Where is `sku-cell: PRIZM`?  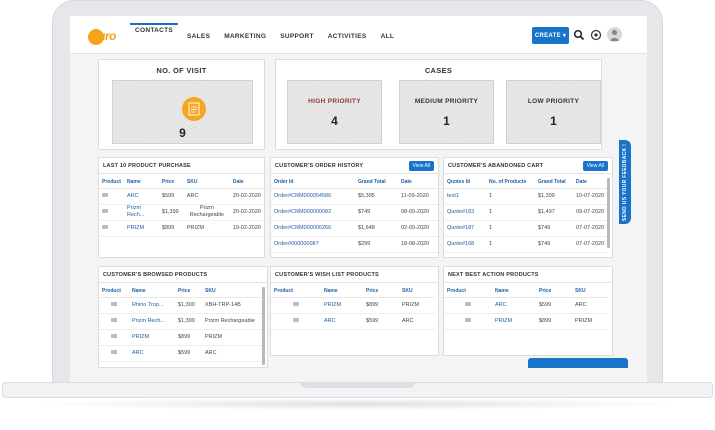
sku-cell: PRIZM is located at coordinates (232, 337).